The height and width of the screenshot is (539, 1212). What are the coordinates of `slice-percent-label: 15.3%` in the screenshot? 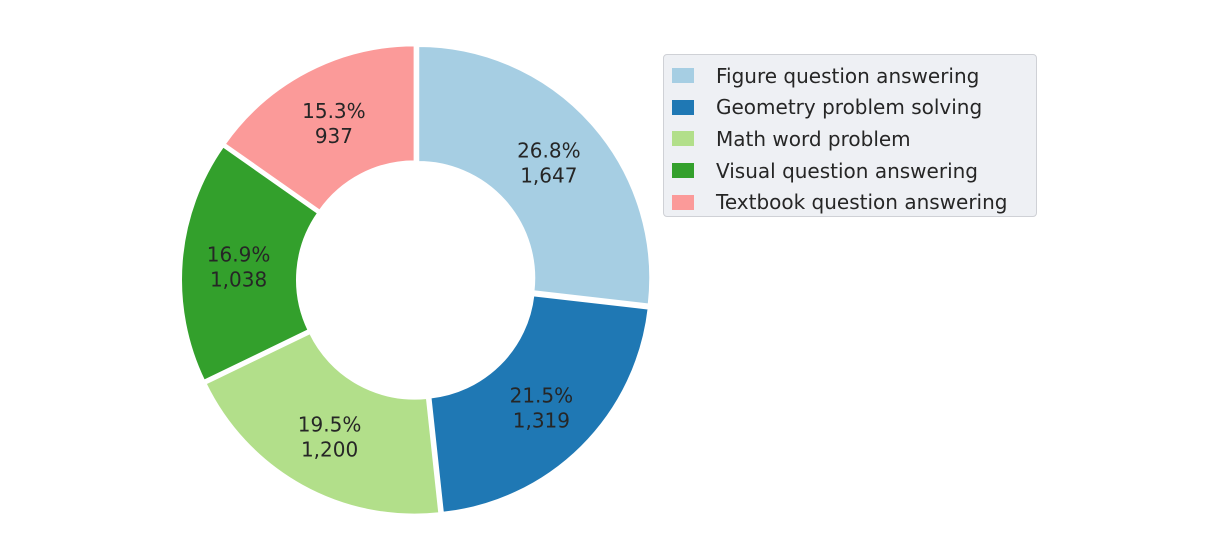 It's located at (334, 111).